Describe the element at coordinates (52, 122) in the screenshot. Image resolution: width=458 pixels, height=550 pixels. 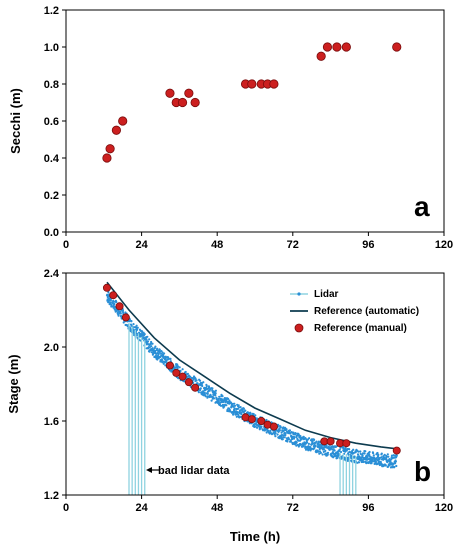
I see `panel-a-y-tick-labels: 0.0 0.2 0.4 0.6 0.8 1.0 1.2` at that location.